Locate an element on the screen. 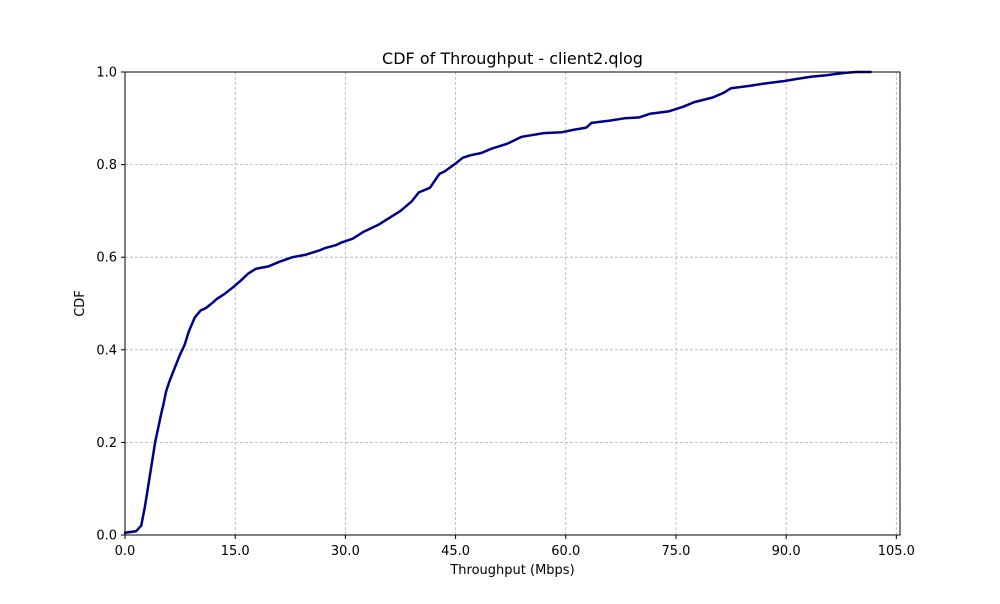 This screenshot has height=604, width=1000. y-axis-ticks: 0.0 0.2 0.4 0.6 0.8 1.0 is located at coordinates (110, 305).